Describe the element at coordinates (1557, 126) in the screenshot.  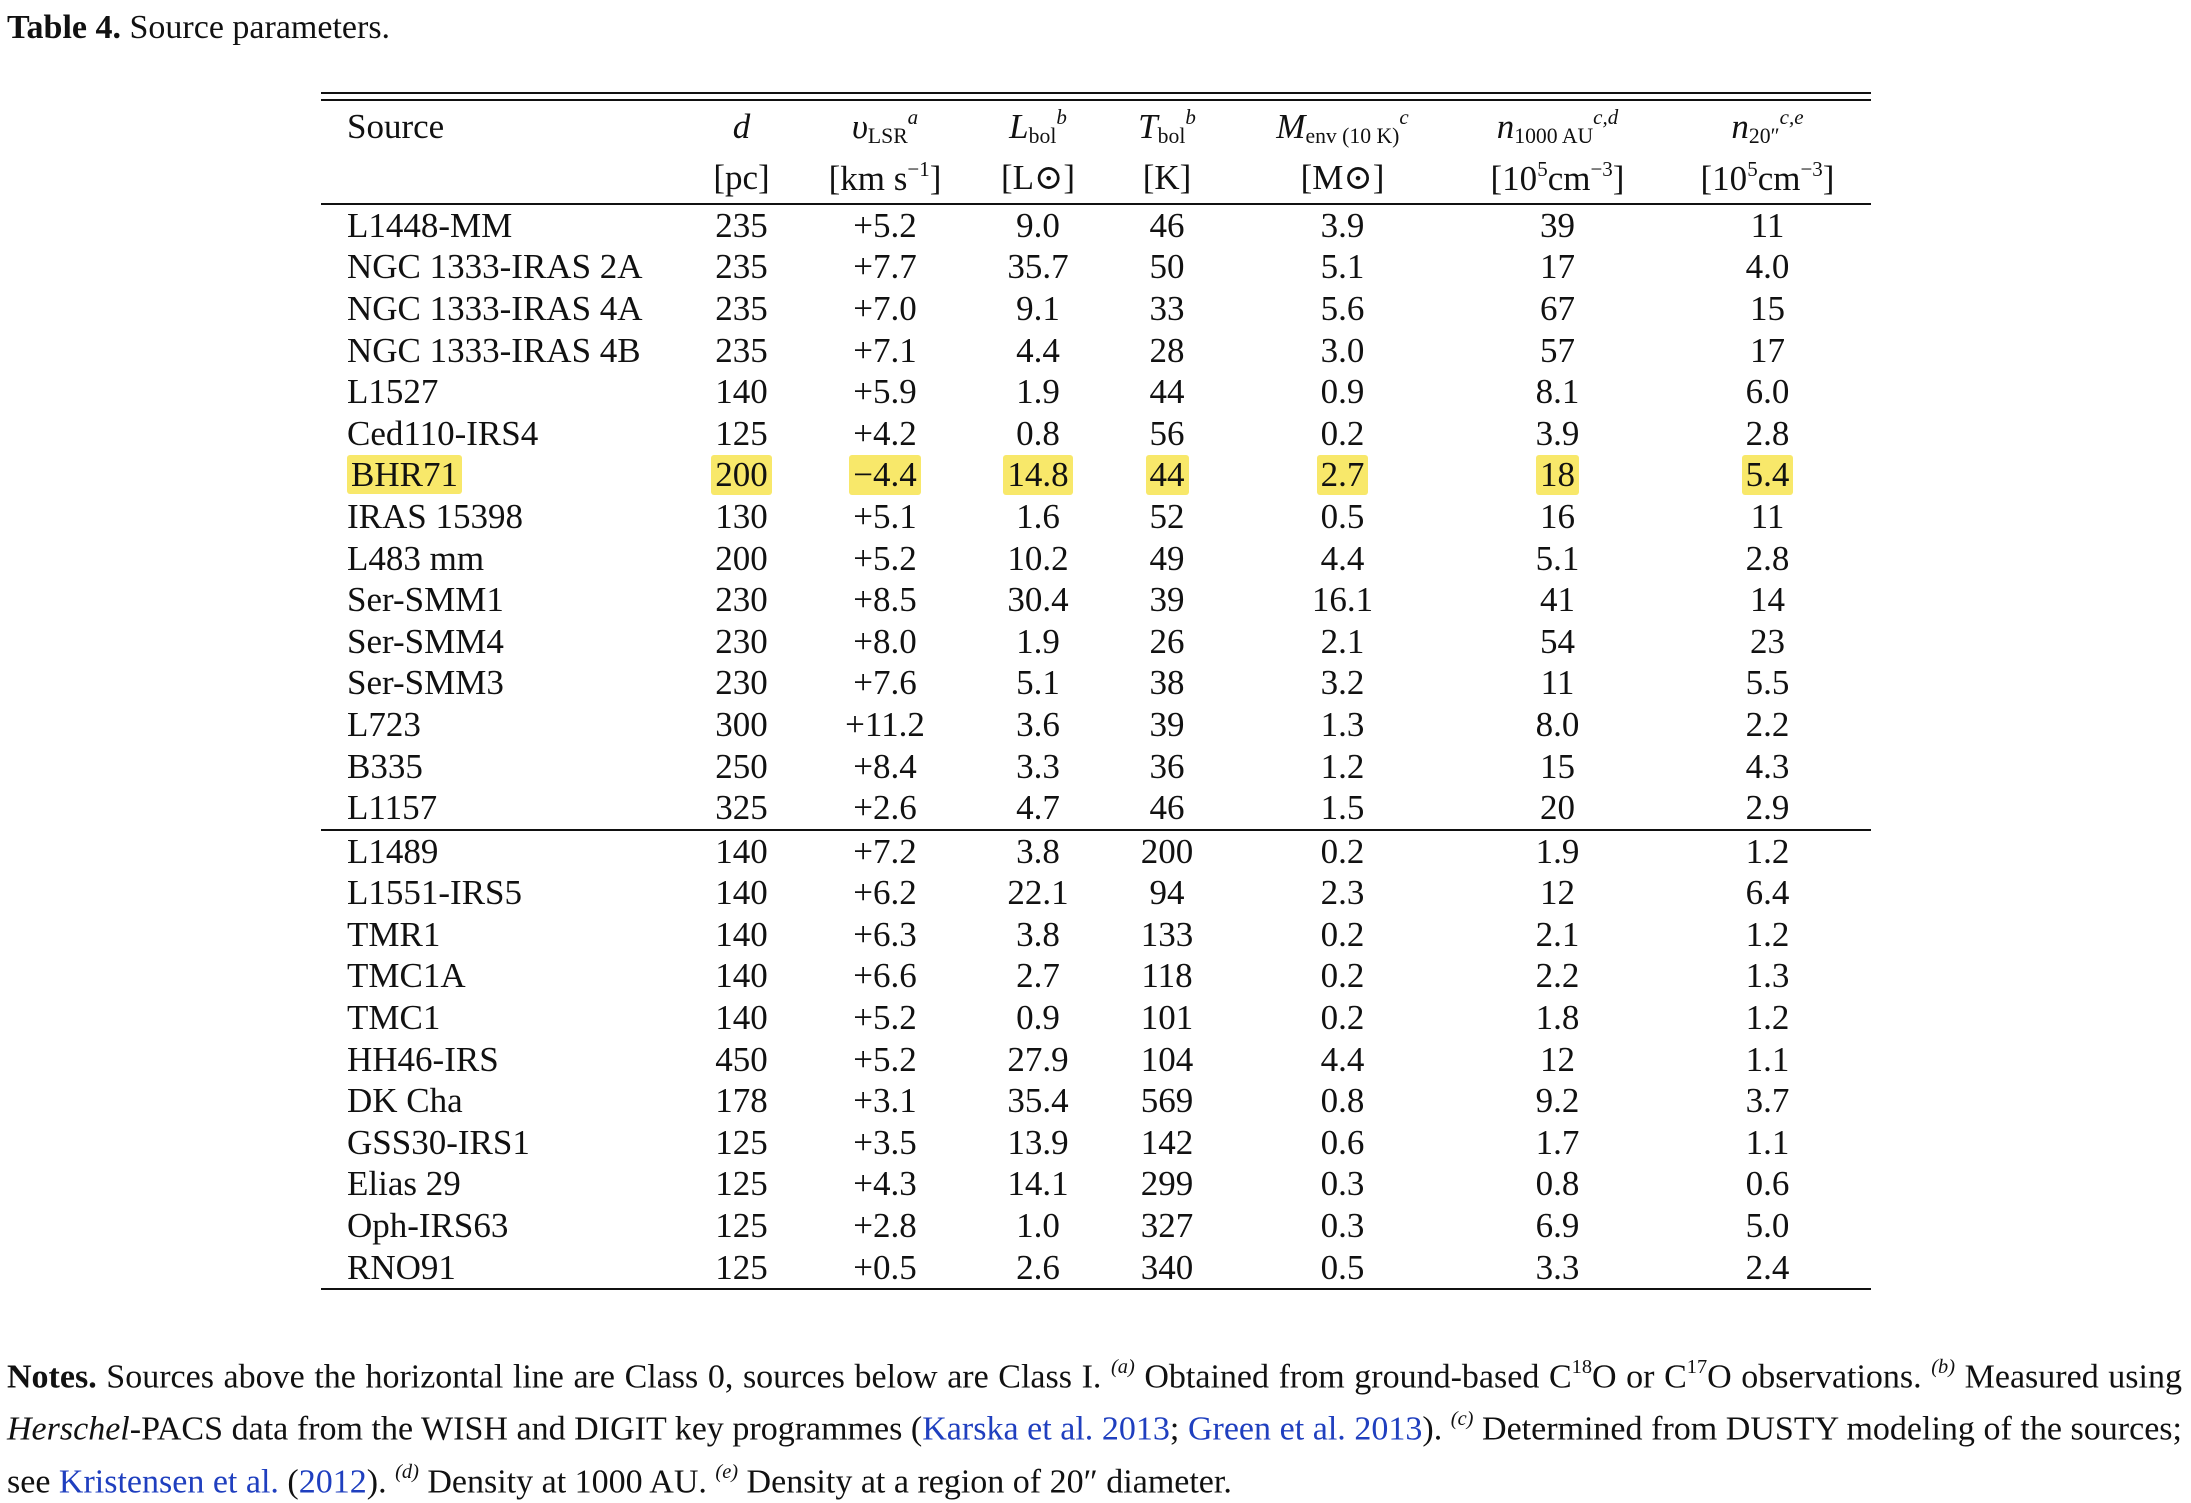
I see `header-n1000: n1000 AUc,d` at that location.